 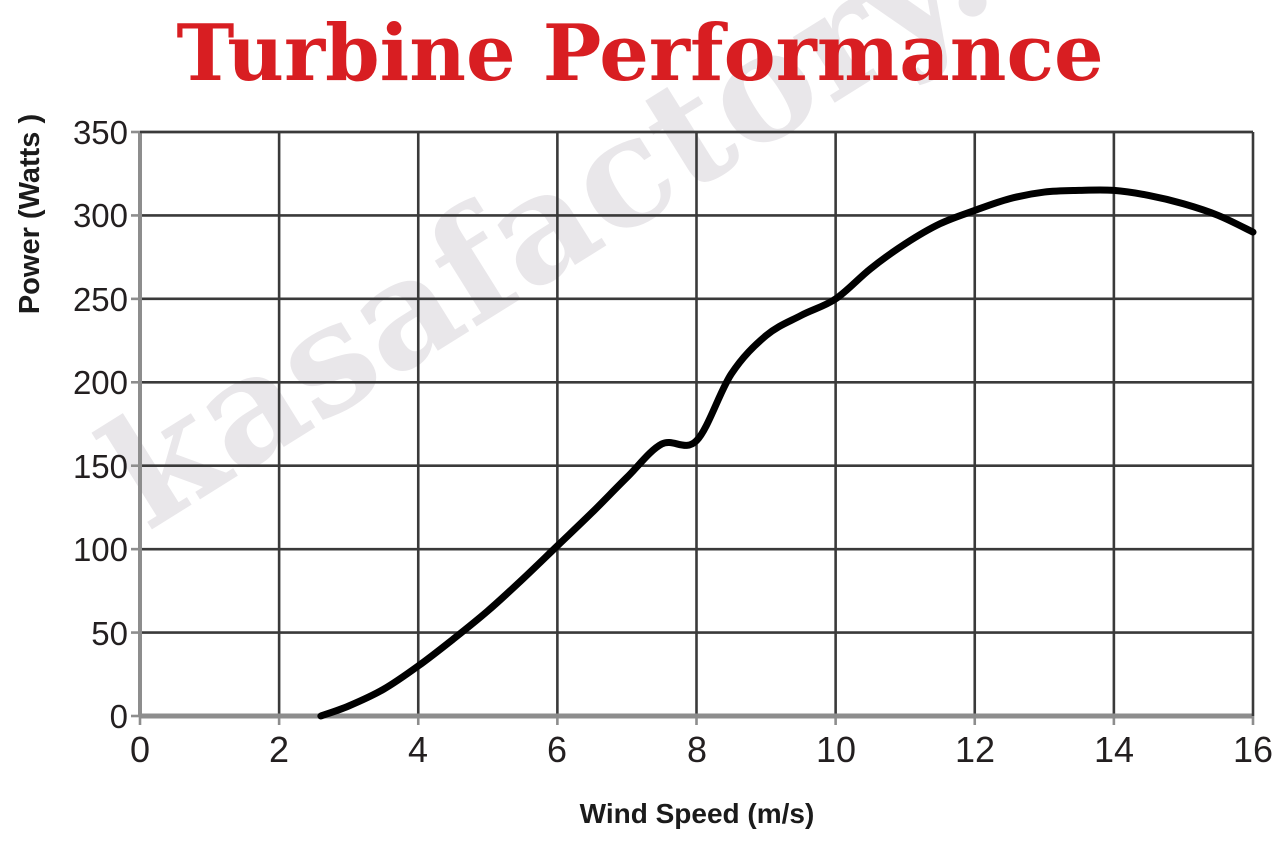 I want to click on x-axis-title: Wind Speed (m/s), so click(x=697, y=813).